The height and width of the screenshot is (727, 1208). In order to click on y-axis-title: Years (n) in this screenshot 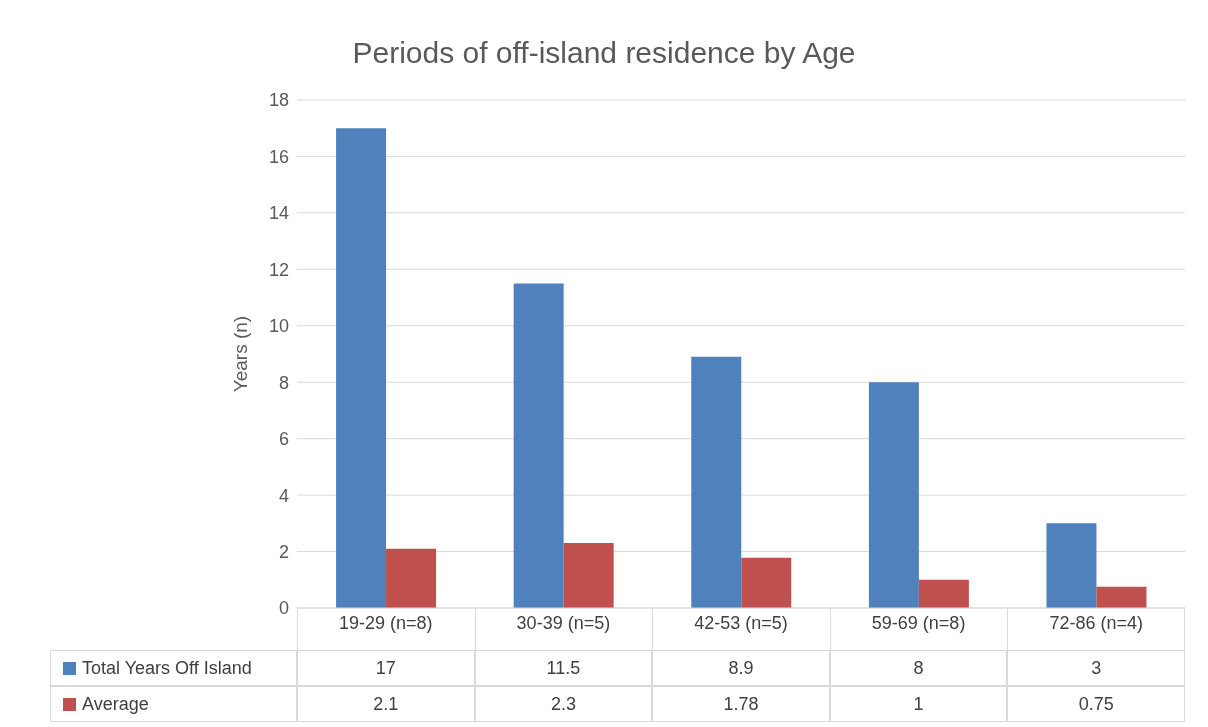, I will do `click(240, 354)`.